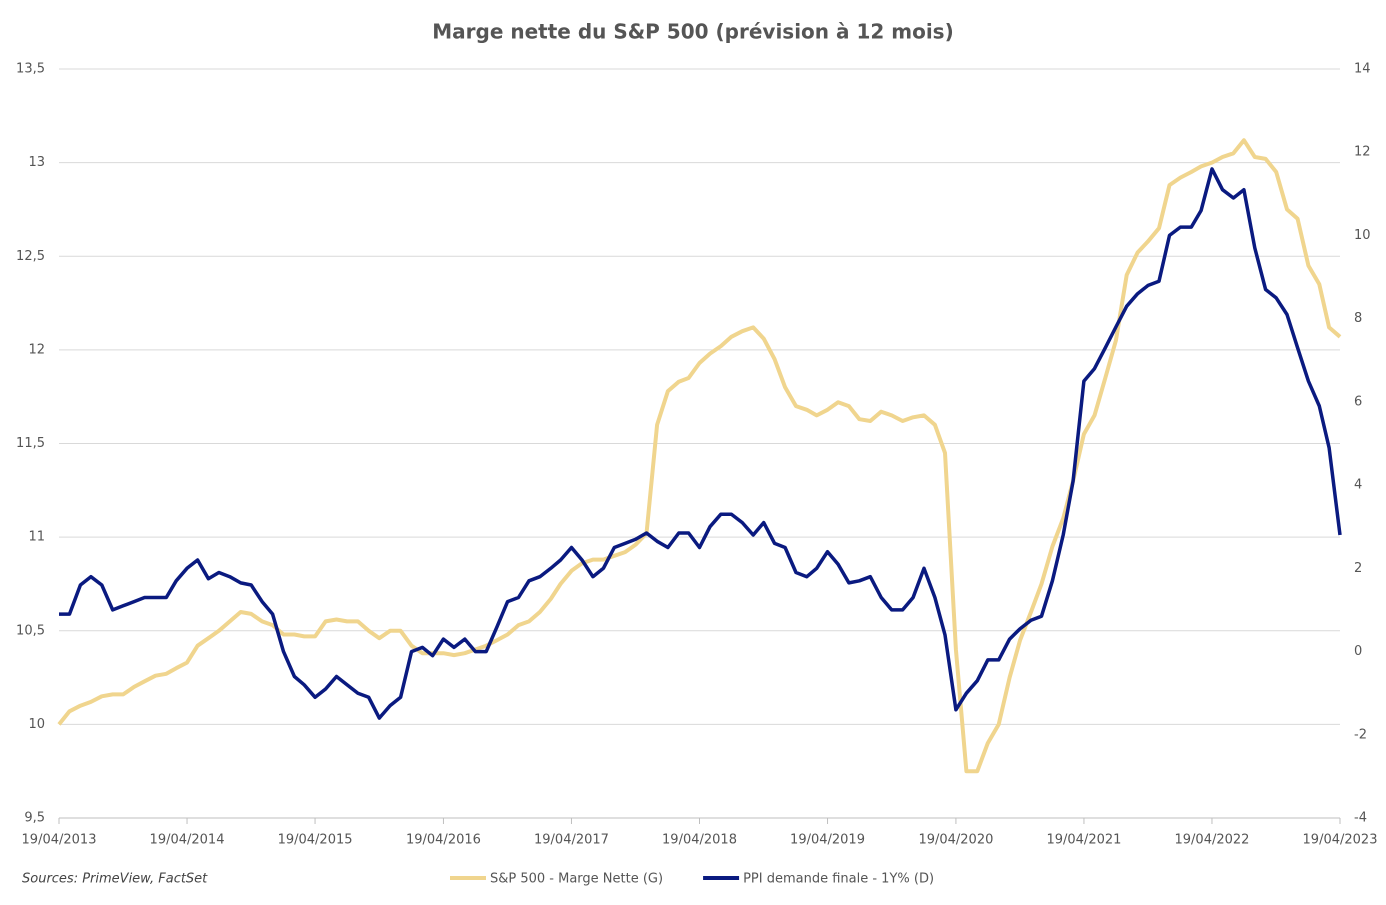  I want to click on y-tick-label: 10,5, so click(30, 630).